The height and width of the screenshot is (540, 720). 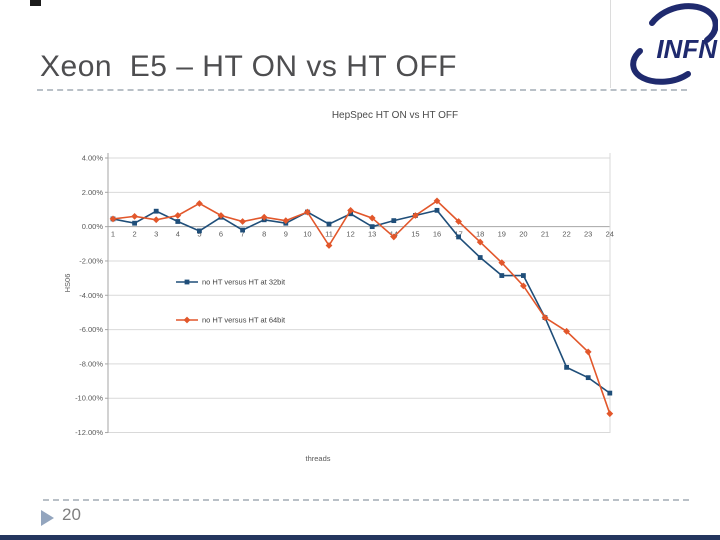 I want to click on chart-title: HepSpec HT ON vs HT OFF, so click(x=395, y=115).